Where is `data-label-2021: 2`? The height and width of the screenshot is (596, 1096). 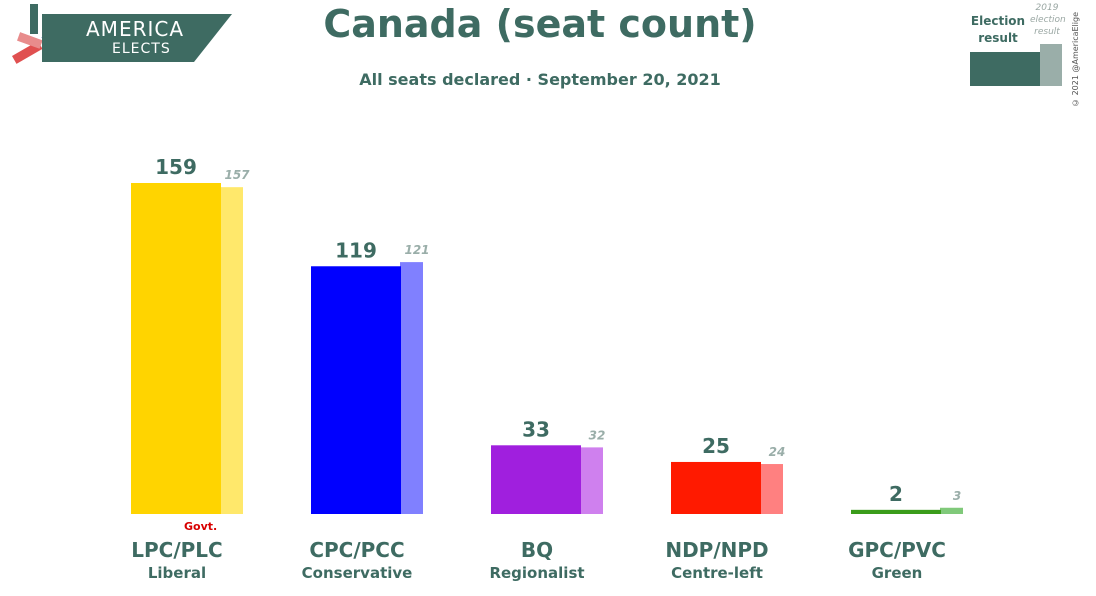
data-label-2021: 2 is located at coordinates (896, 494).